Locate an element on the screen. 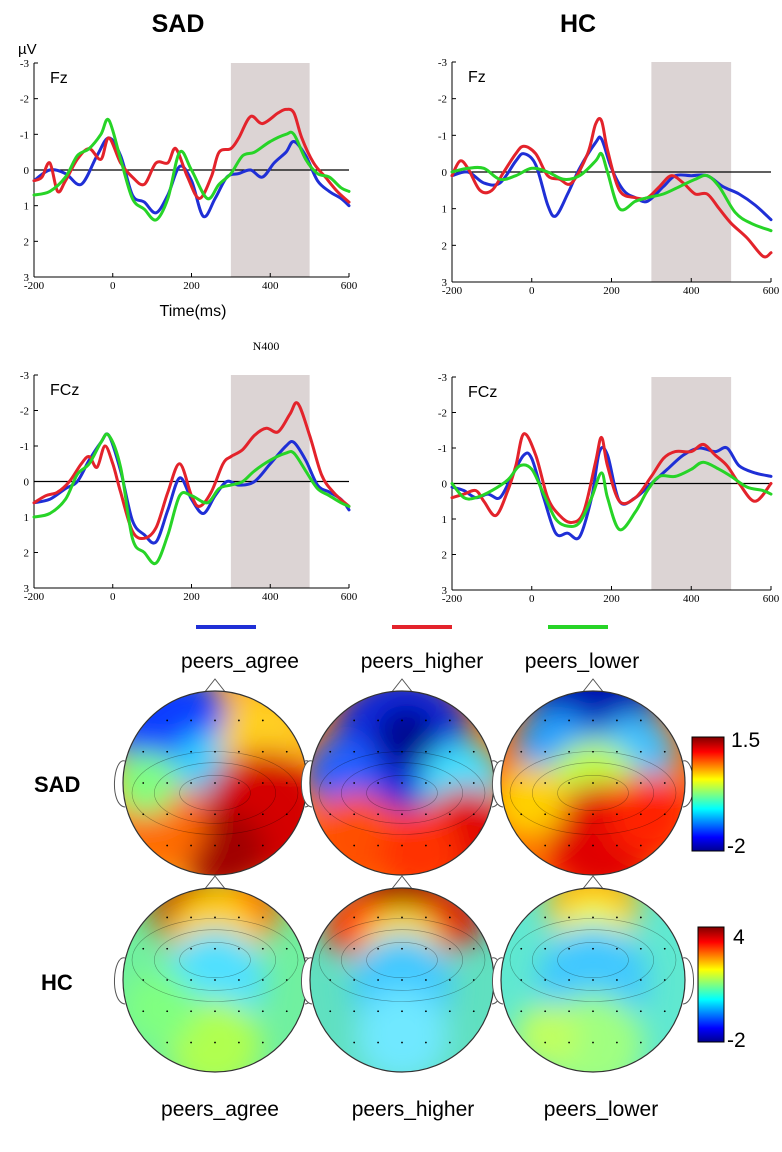  sad-fz-x-tick-label: 400 is located at coordinates (270, 286).